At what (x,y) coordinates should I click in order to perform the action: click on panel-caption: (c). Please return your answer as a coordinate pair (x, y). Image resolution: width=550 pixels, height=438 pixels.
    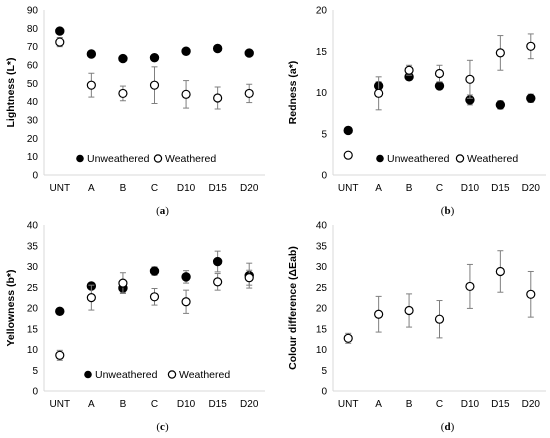
    Looking at the image, I should click on (162, 427).